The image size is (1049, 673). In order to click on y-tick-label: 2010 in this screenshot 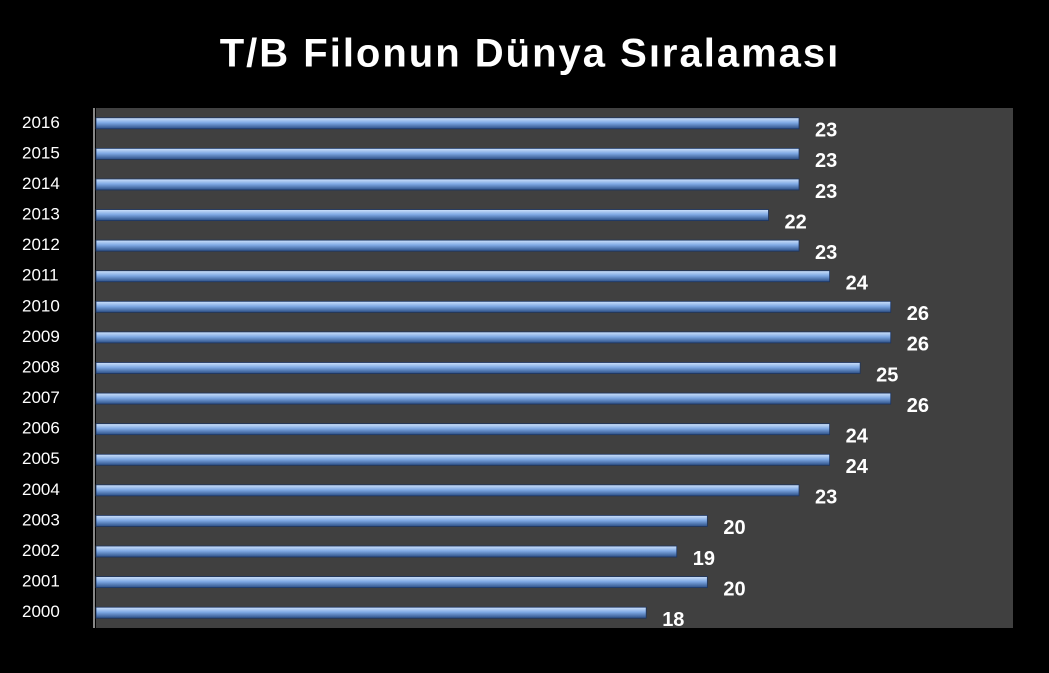, I will do `click(41, 305)`.